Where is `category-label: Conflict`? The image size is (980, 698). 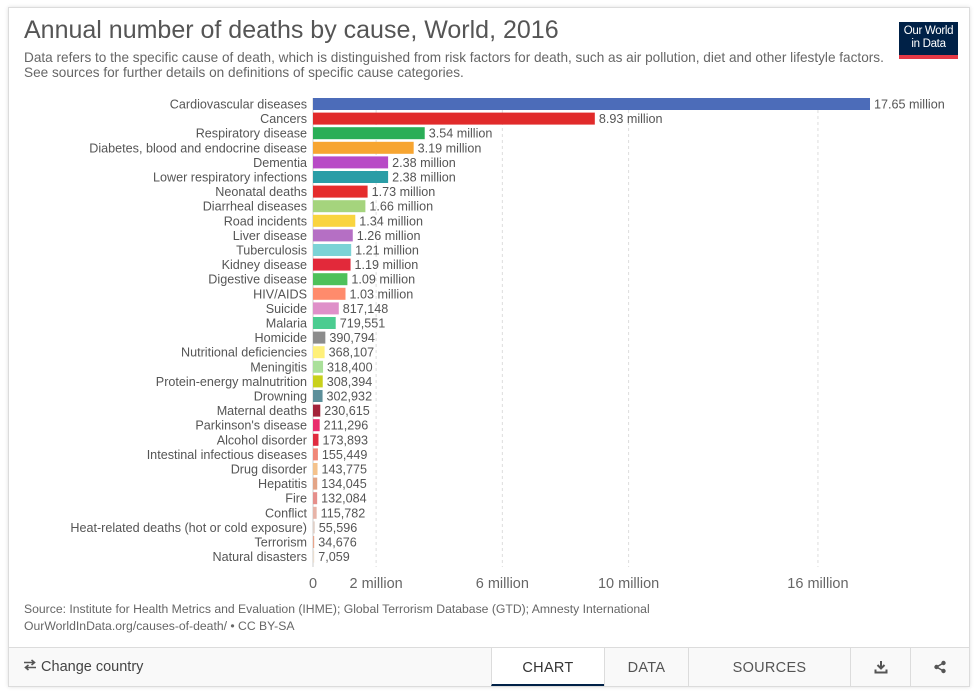
category-label: Conflict is located at coordinates (286, 513).